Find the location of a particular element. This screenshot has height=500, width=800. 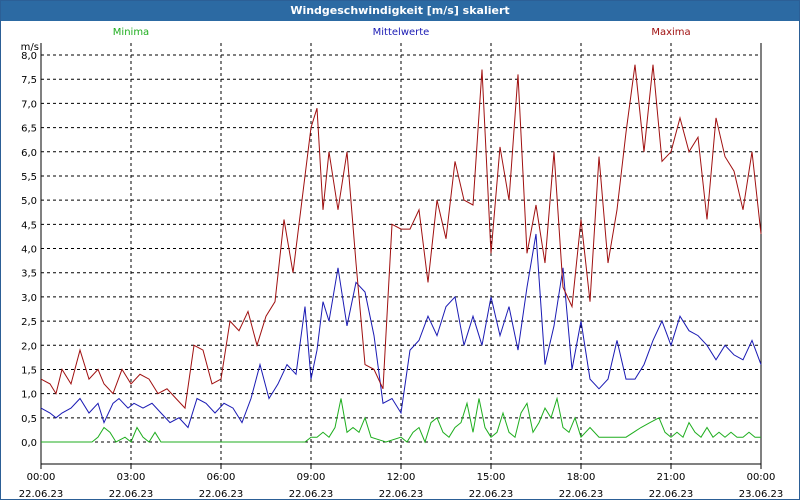

x-tick-time: 15:00 is located at coordinates (491, 477).